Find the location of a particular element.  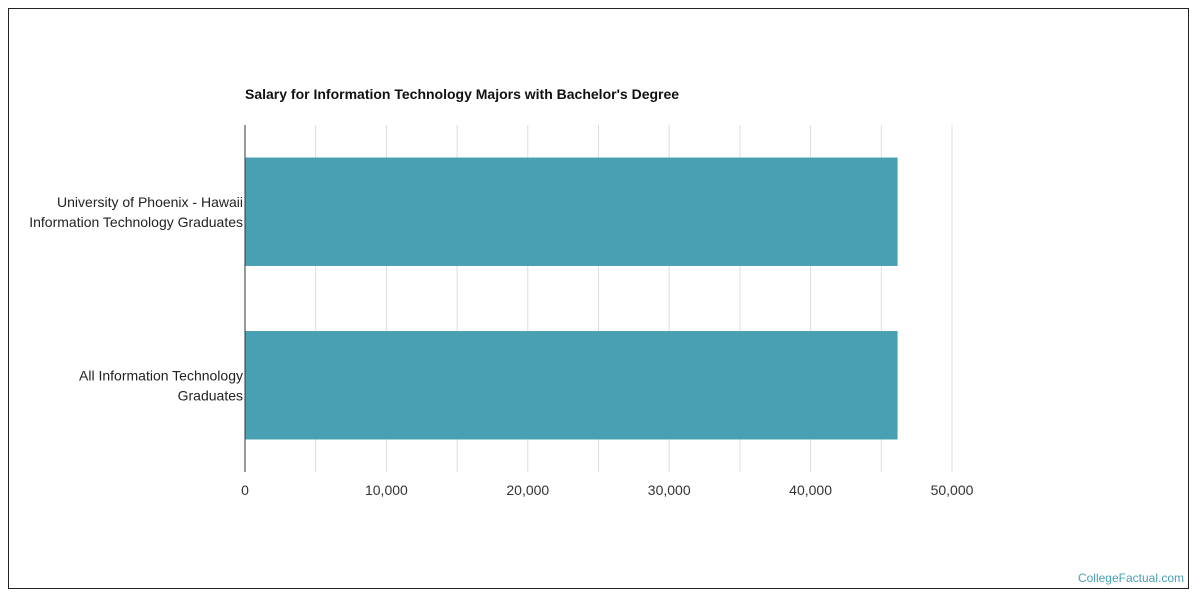

category-label: All Information Technology Graduates is located at coordinates (161, 385).